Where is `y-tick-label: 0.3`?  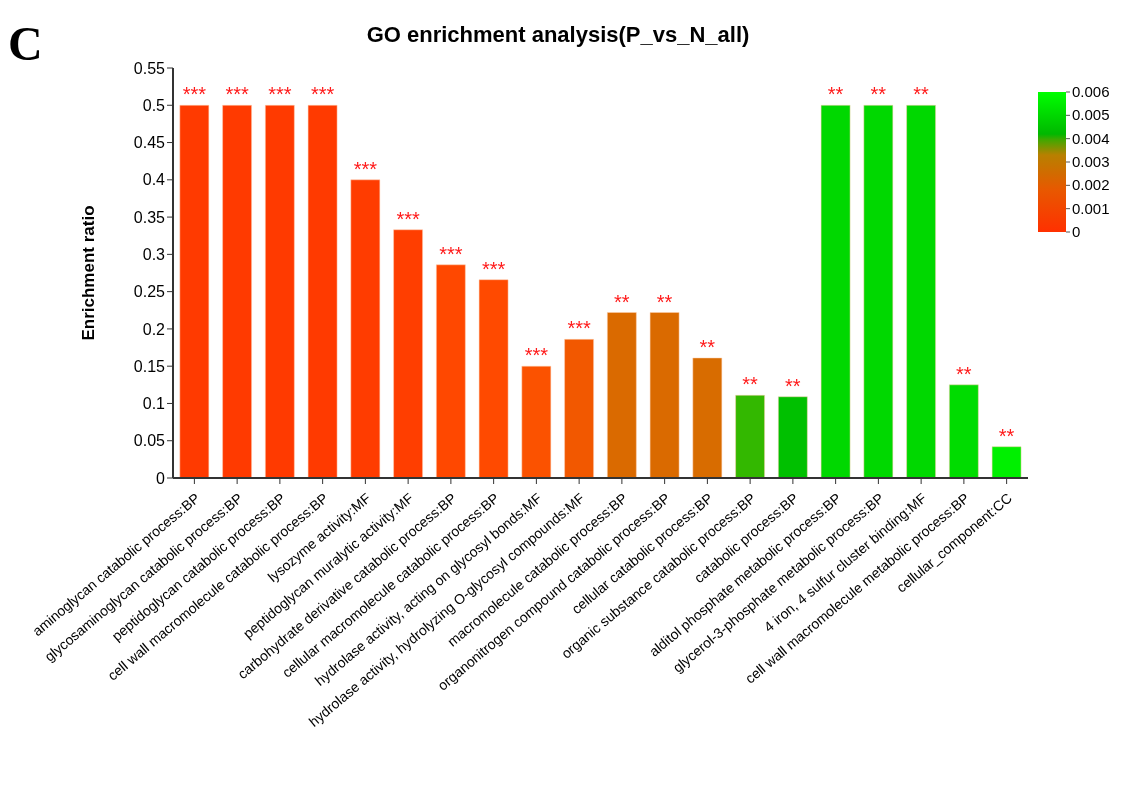
y-tick-label: 0.3 is located at coordinates (154, 255).